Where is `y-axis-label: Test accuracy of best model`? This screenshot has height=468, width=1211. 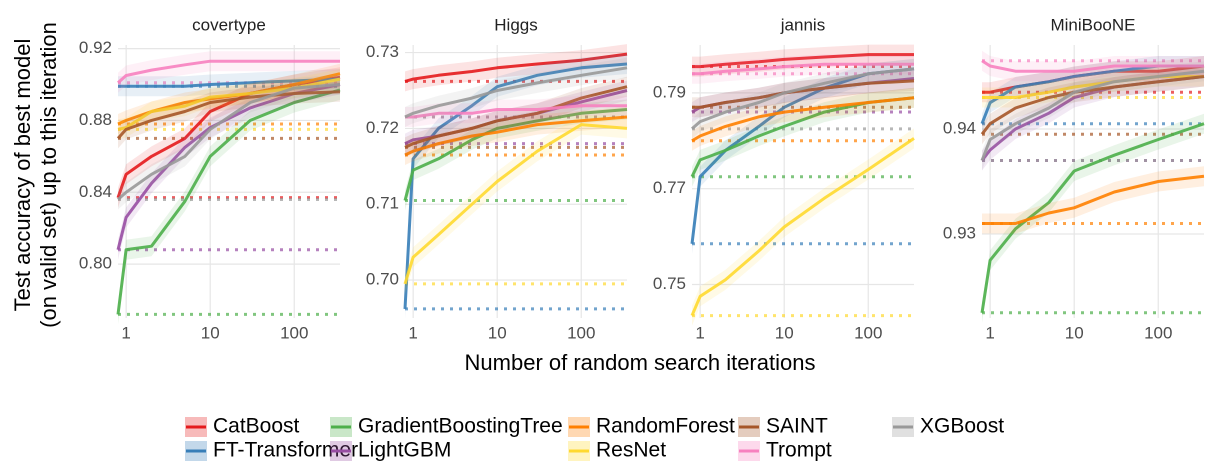
y-axis-label: Test accuracy of best model is located at coordinates (22, 175).